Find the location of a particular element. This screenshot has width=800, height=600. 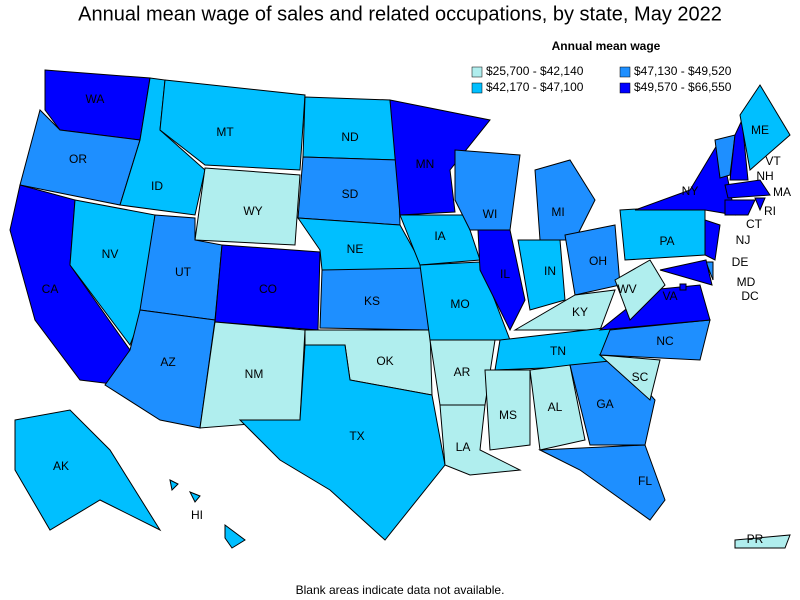

state-label: TX is located at coordinates (356, 436).